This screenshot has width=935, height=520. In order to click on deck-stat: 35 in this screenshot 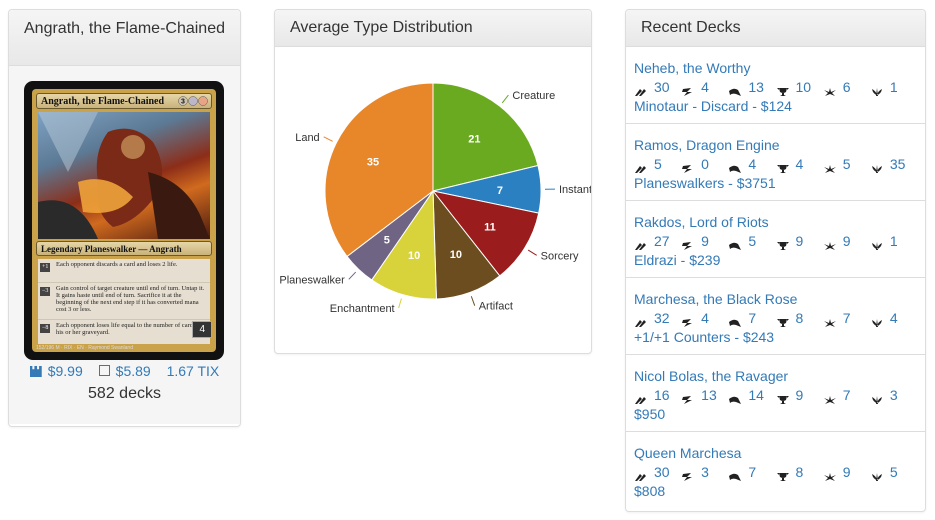, I will do `click(893, 164)`.